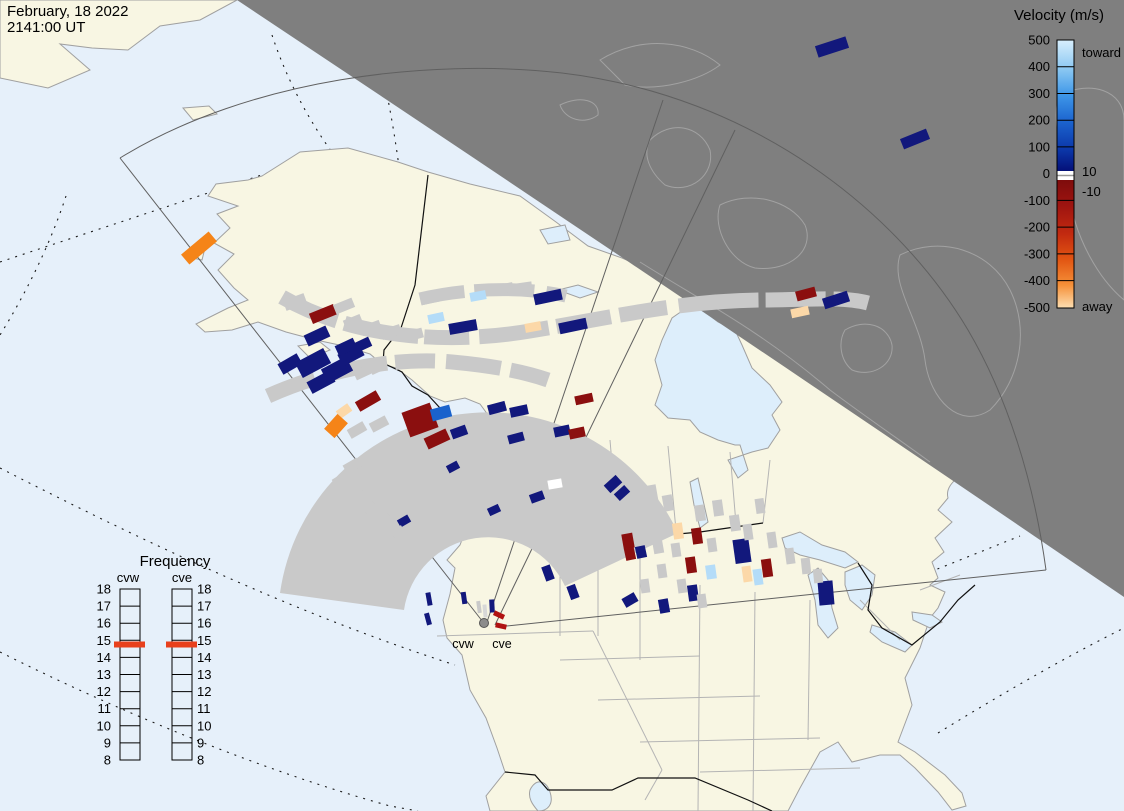  What do you see at coordinates (1065, 174) in the screenshot?
I see `velocity-colorbar-frame` at bounding box center [1065, 174].